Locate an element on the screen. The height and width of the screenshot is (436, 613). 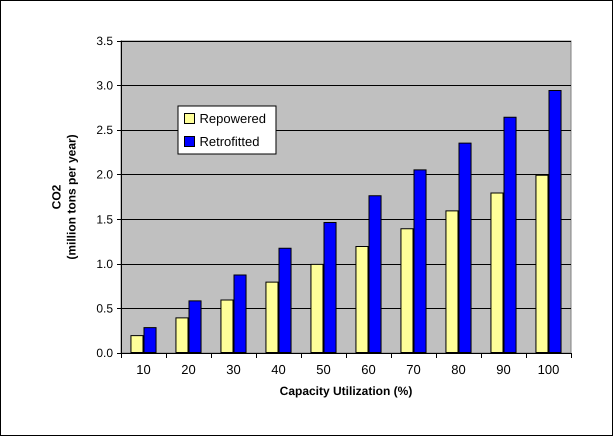
y-tick-label: 0.5 is located at coordinates (105, 308).